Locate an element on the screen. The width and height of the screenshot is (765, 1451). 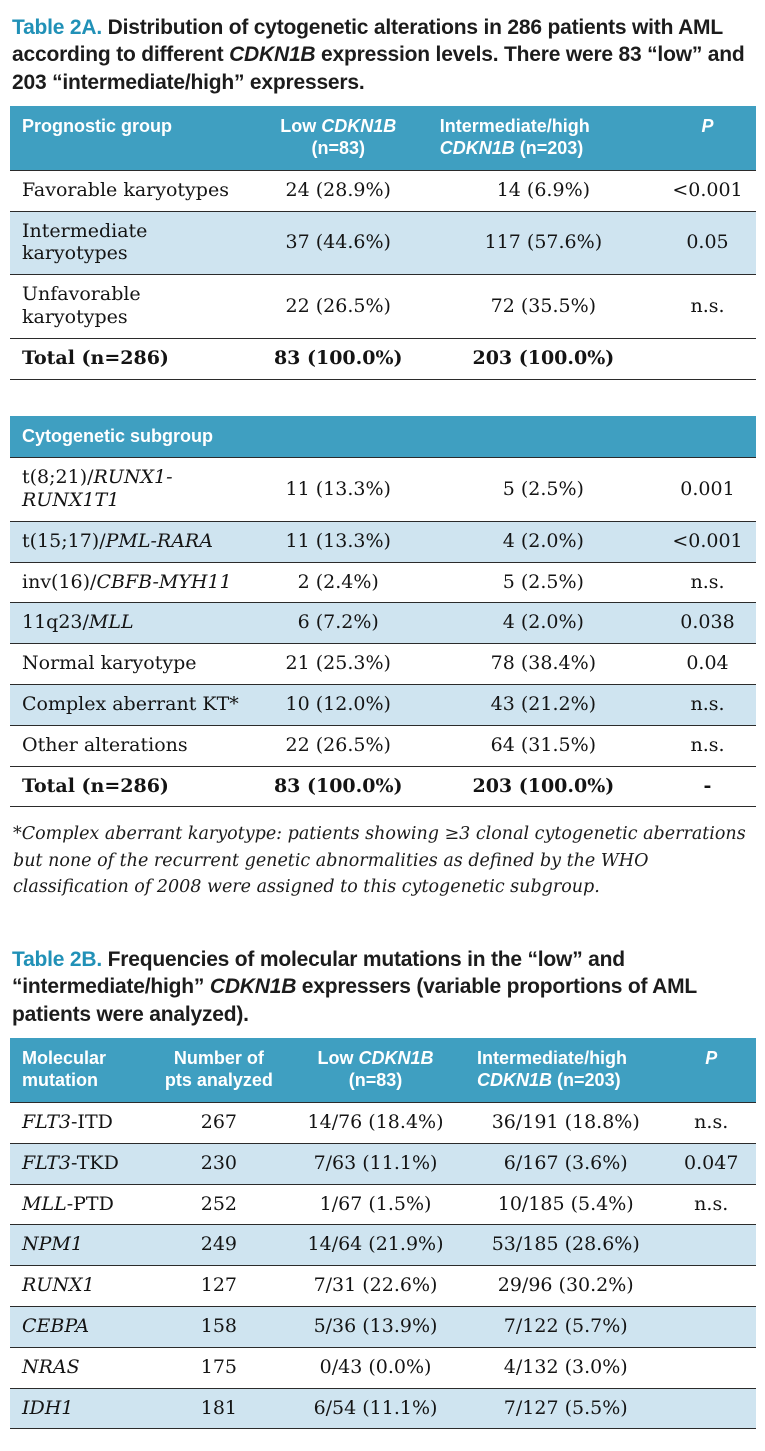
cell-value: 7/31 (22.6%) is located at coordinates (376, 1286).